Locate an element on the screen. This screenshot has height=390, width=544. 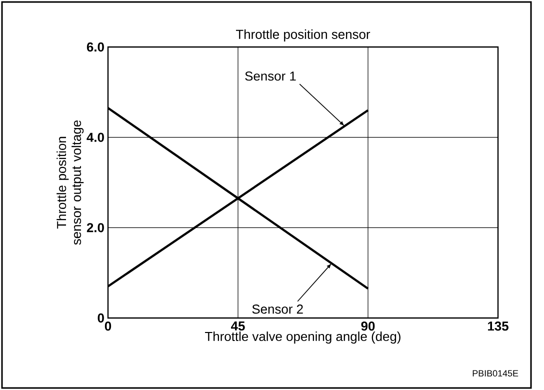
text: Sensor 2 is located at coordinates (277, 309).